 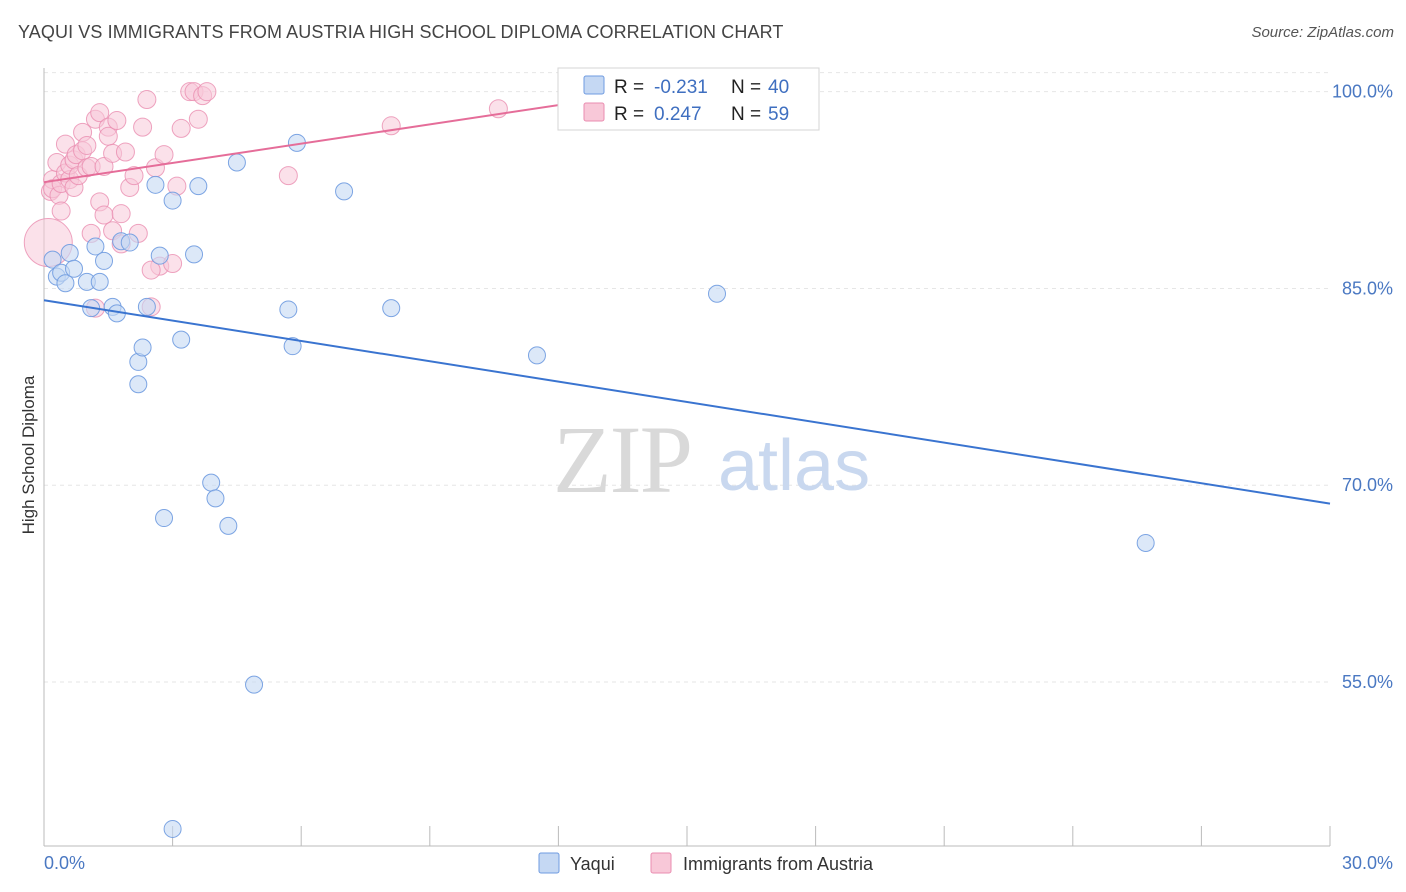 What do you see at coordinates (661, 863) in the screenshot?
I see `bottom-legend-swatch-austria` at bounding box center [661, 863].